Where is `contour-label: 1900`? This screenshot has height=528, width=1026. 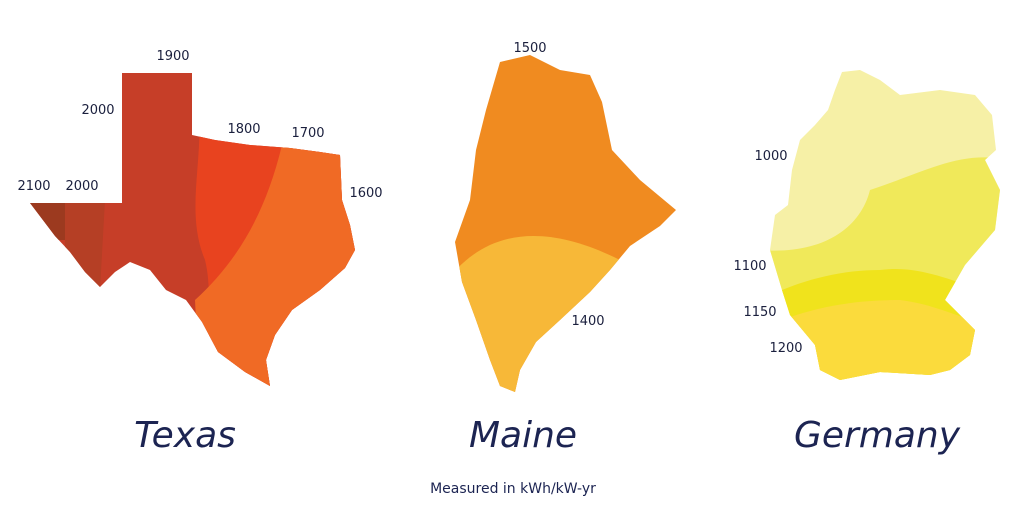 contour-label: 1900 is located at coordinates (172, 56).